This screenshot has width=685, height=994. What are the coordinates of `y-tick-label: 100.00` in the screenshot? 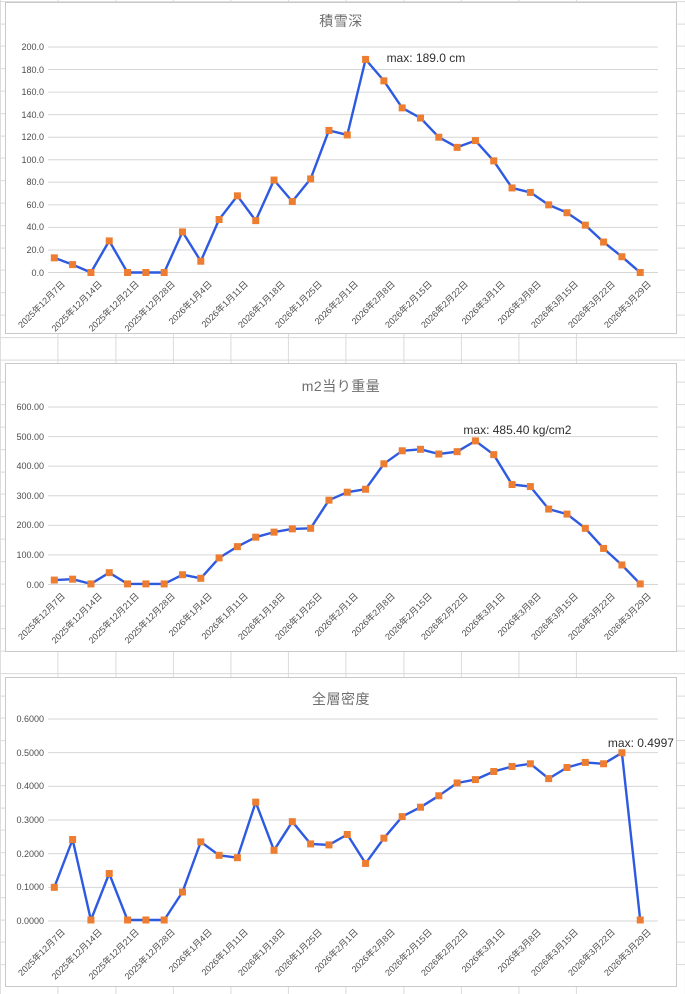 It's located at (30, 554).